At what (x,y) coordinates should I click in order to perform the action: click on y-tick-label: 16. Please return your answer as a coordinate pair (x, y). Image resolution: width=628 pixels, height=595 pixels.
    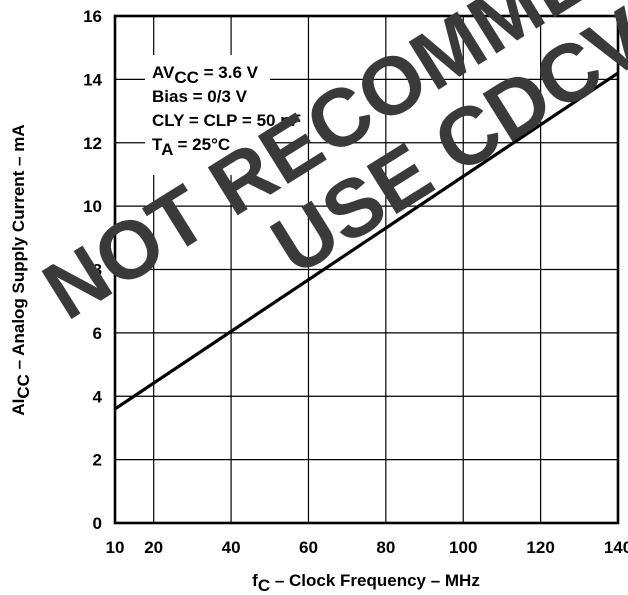
    Looking at the image, I should click on (92, 16).